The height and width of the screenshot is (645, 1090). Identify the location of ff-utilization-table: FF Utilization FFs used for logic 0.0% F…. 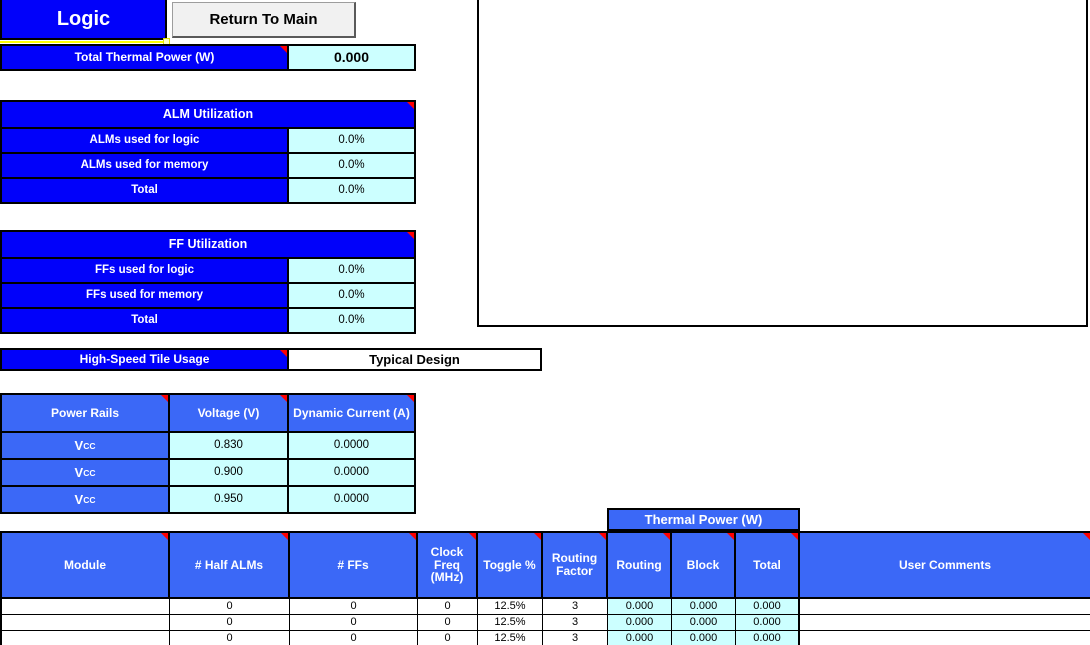
(208, 282).